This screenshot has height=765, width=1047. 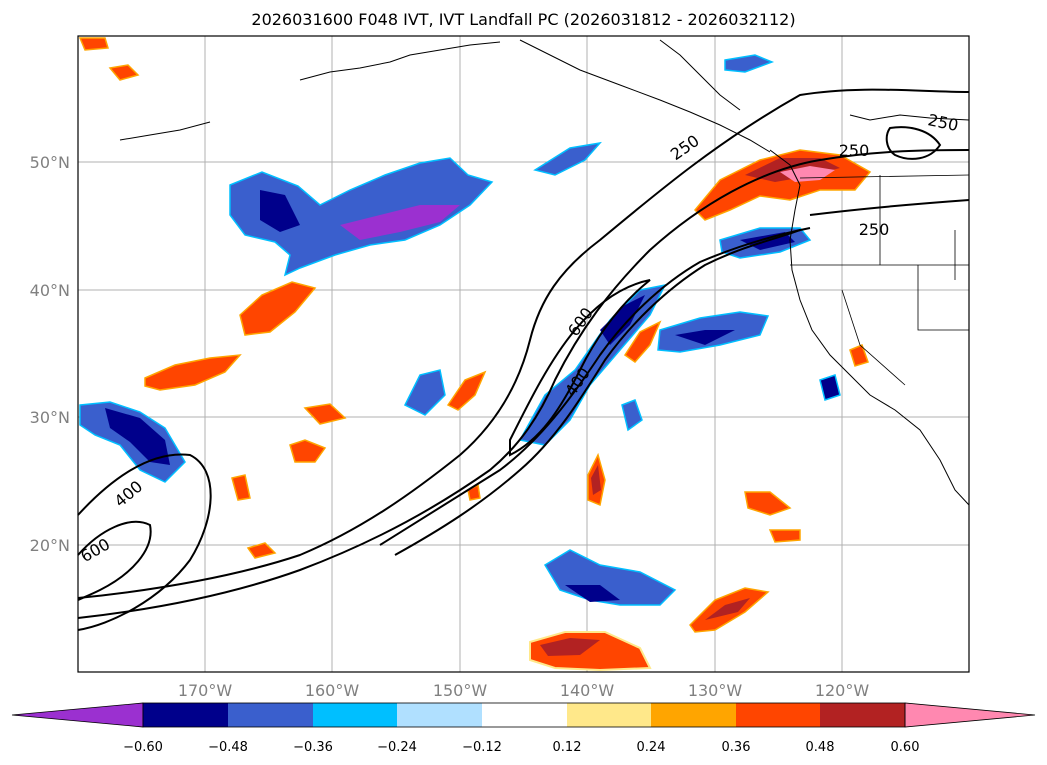 I want to click on contour-250-e, so click(x=889, y=207).